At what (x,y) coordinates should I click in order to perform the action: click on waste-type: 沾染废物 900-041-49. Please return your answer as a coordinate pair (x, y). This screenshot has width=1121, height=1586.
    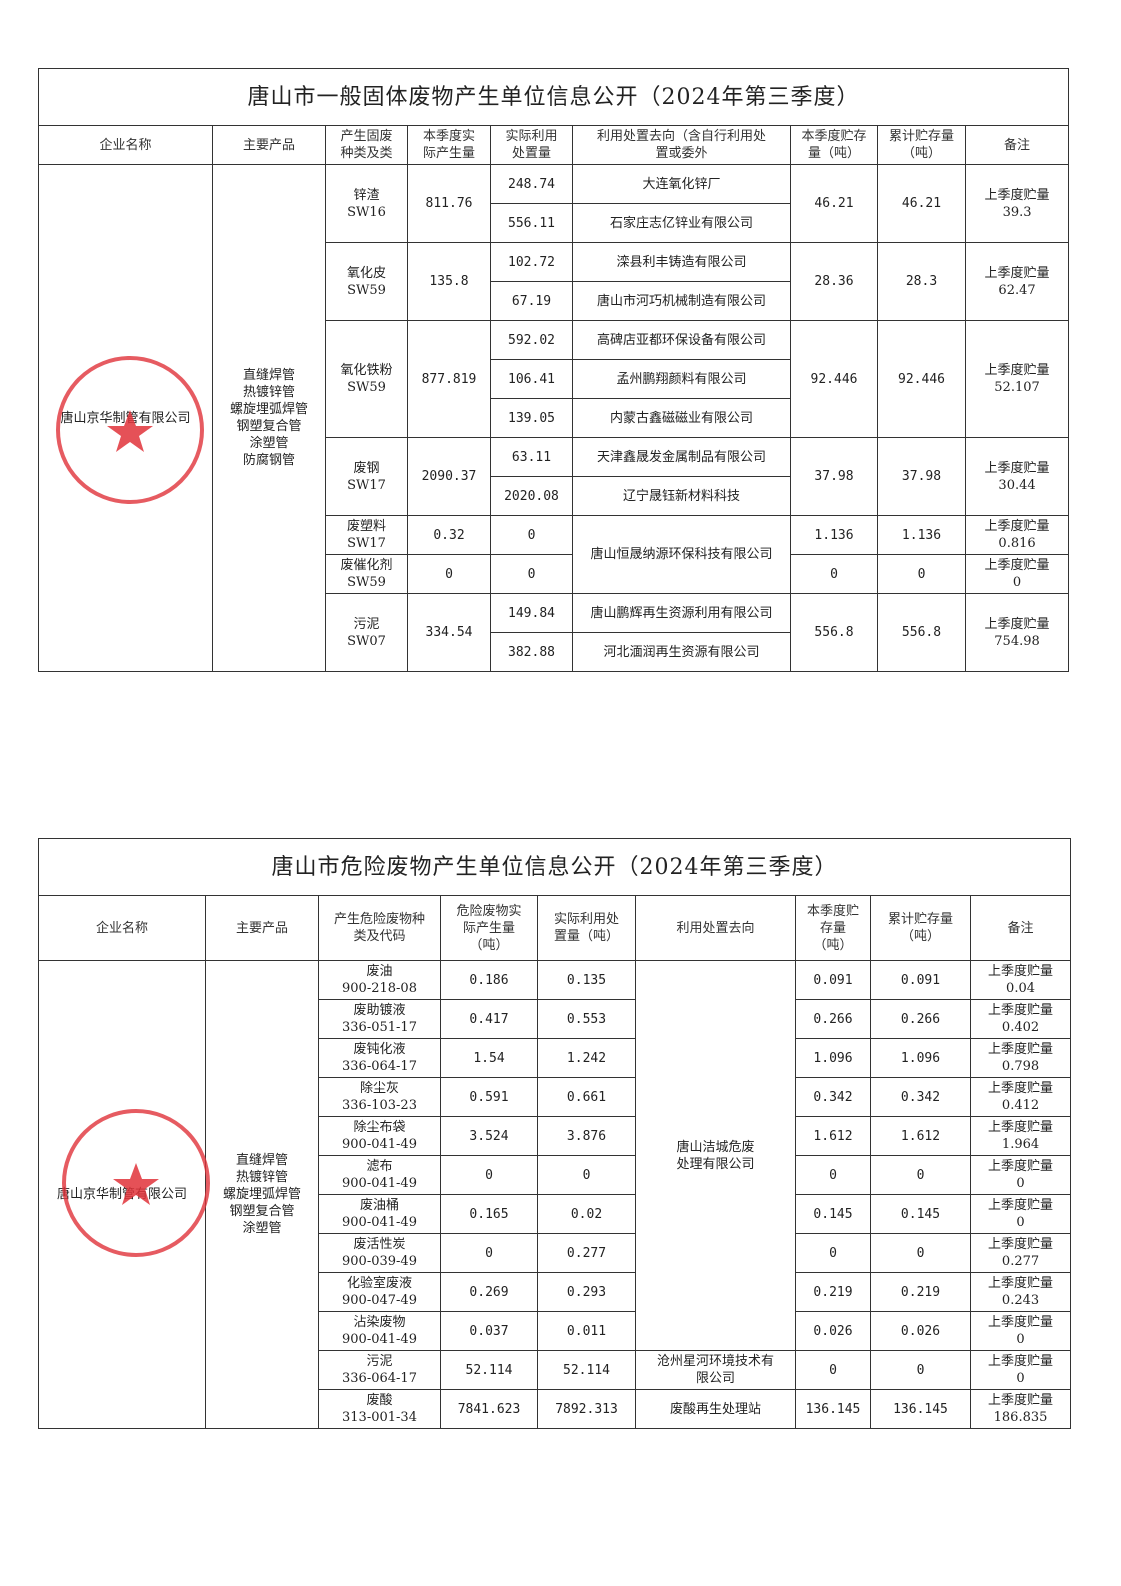
    Looking at the image, I should click on (379, 1331).